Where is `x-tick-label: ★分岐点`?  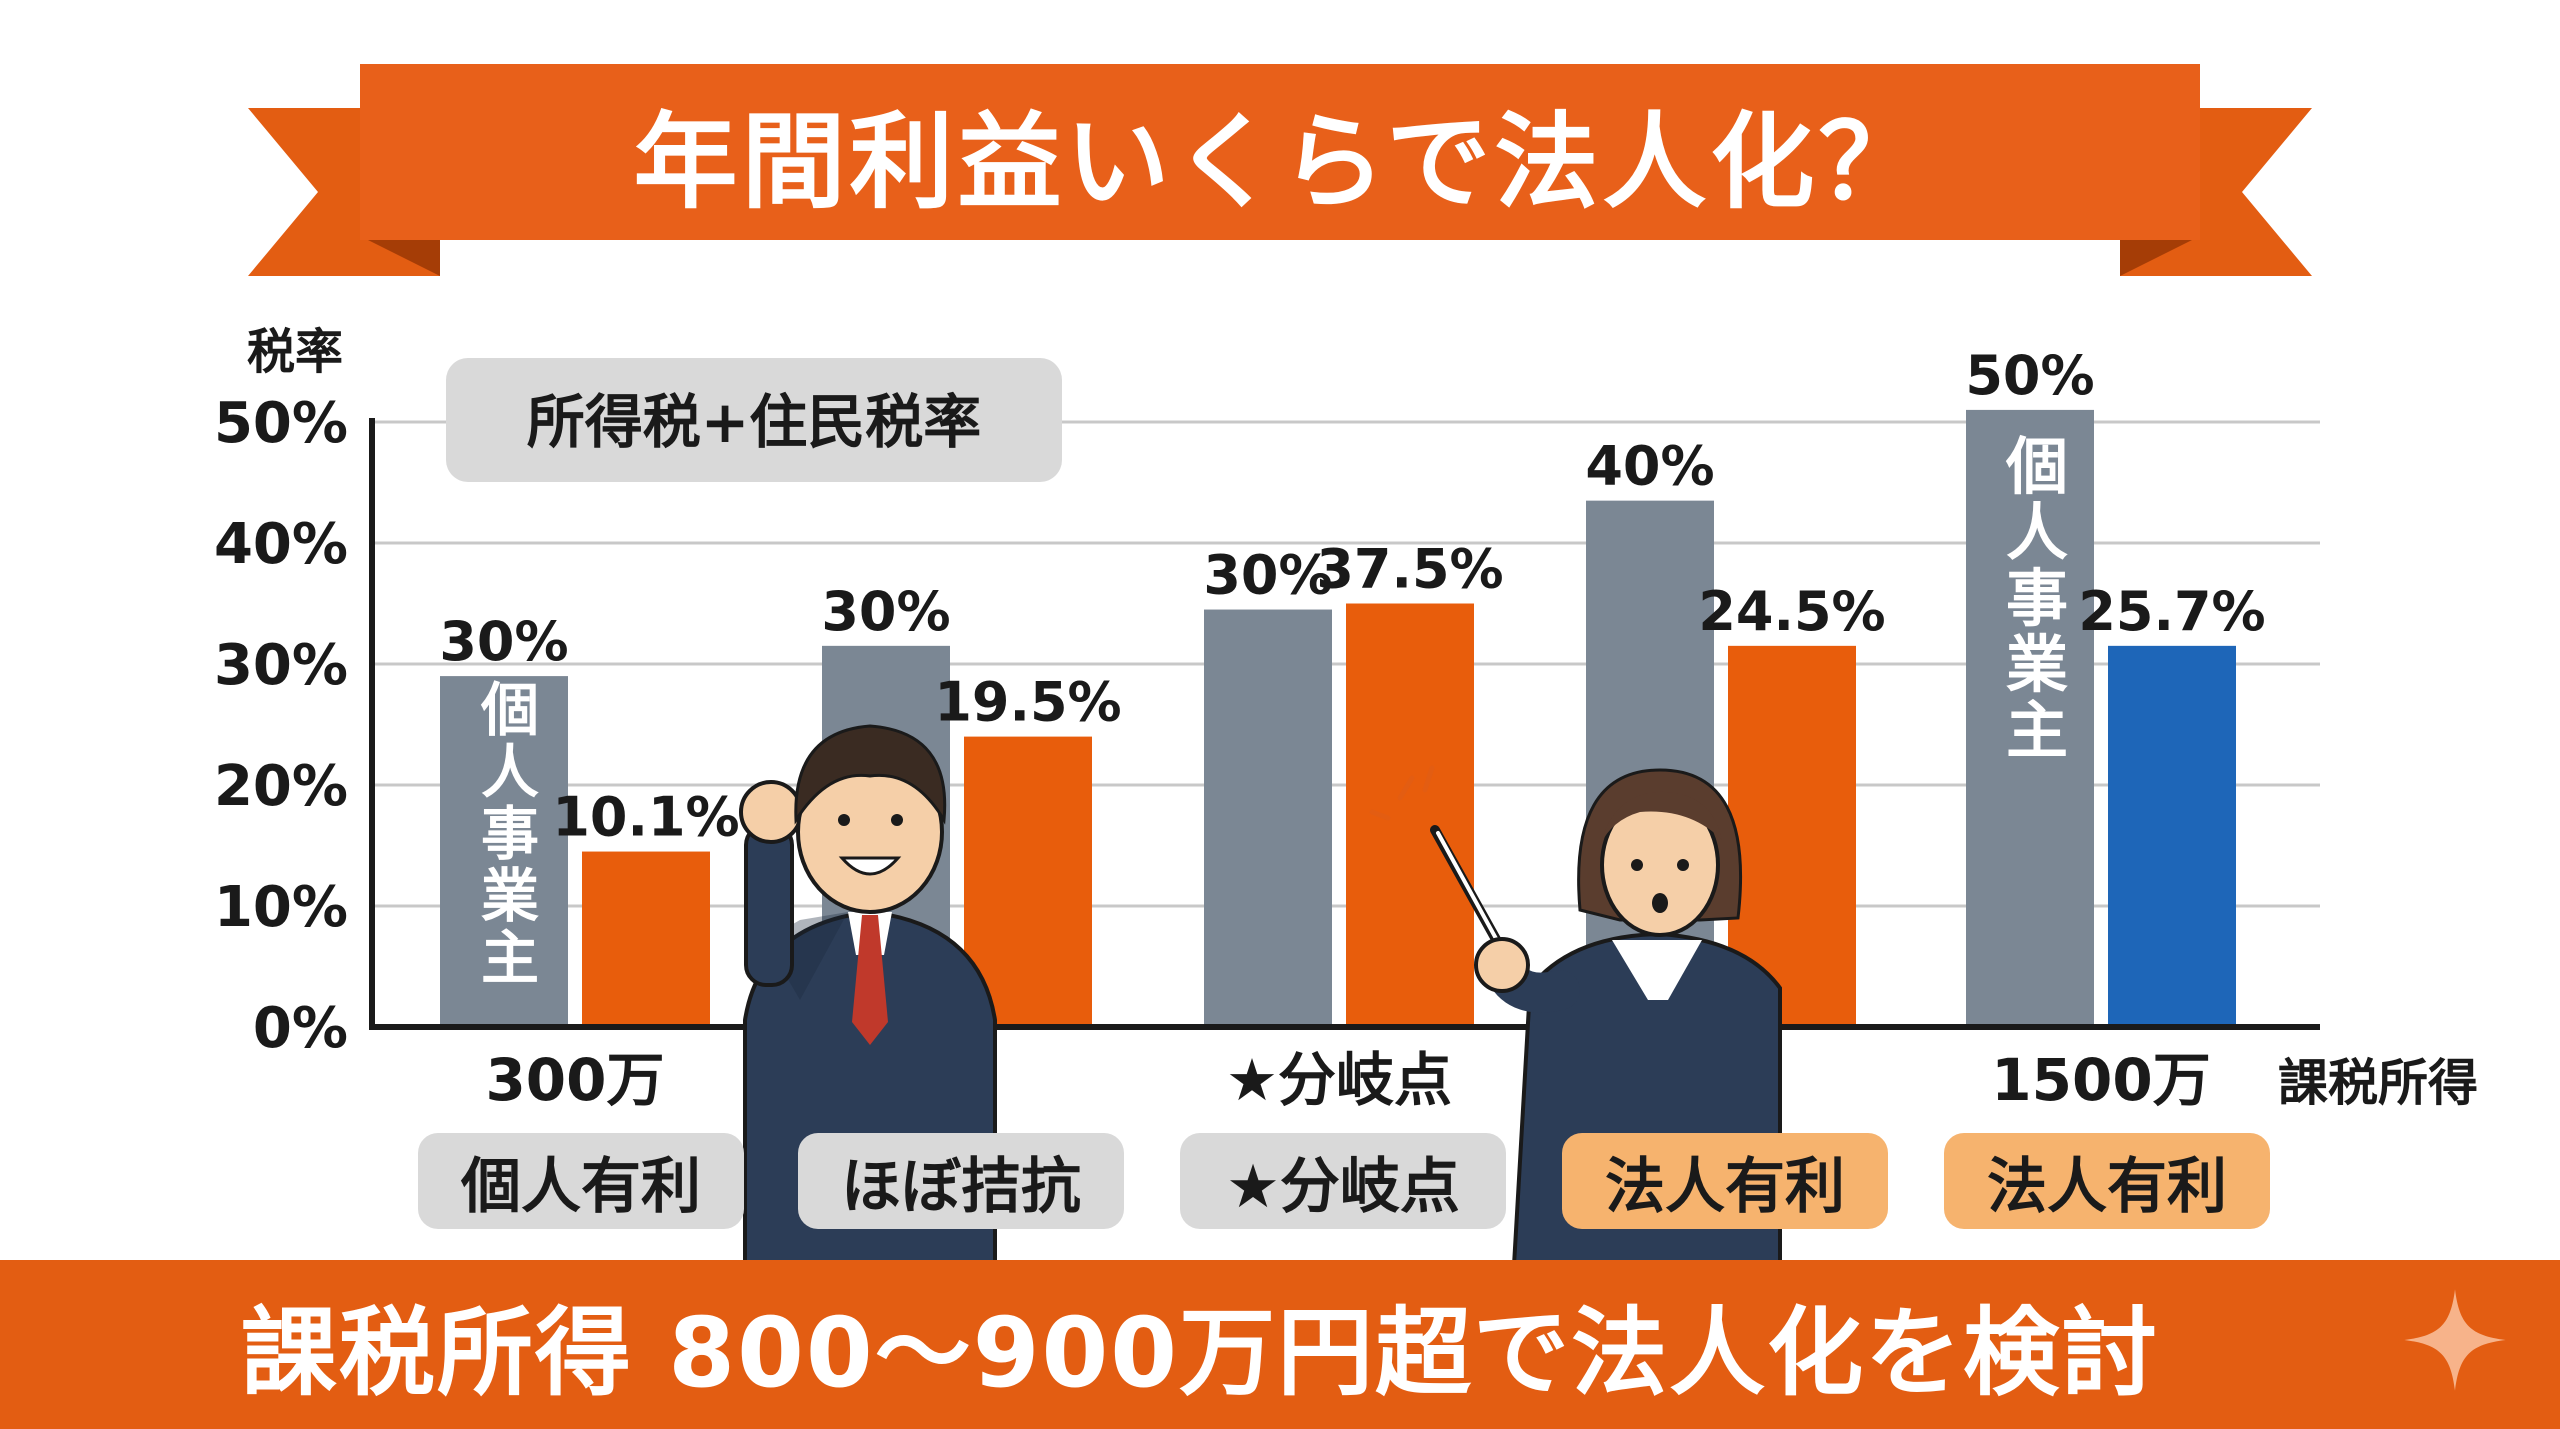
x-tick-label: ★分岐点 is located at coordinates (1339, 1080).